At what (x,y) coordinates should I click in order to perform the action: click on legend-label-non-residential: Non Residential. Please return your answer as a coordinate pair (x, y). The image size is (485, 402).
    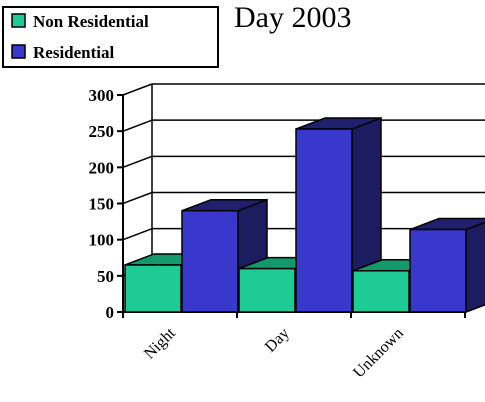
    Looking at the image, I should click on (91, 21).